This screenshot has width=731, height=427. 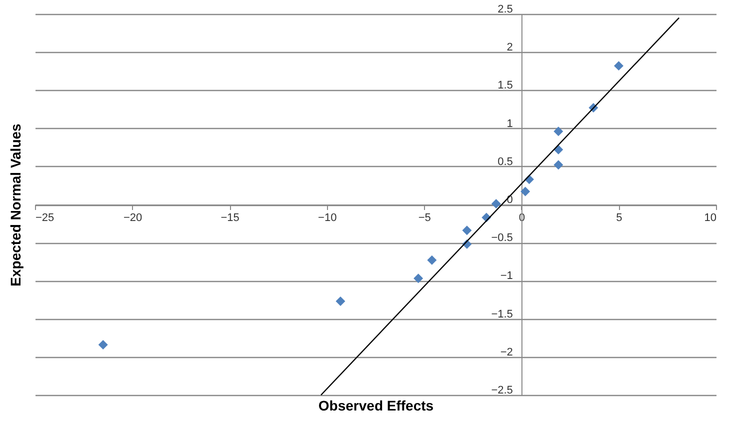 What do you see at coordinates (327, 218) in the screenshot?
I see `x-tick-label: −10` at bounding box center [327, 218].